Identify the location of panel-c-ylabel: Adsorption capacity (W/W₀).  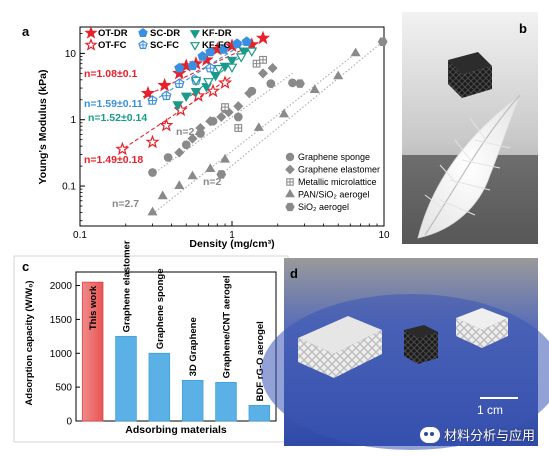
(29, 342).